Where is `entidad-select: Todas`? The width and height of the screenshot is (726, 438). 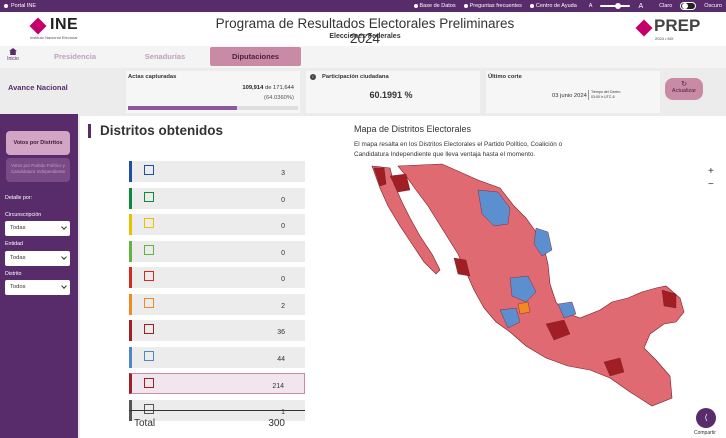 entidad-select: Todas is located at coordinates (37, 258).